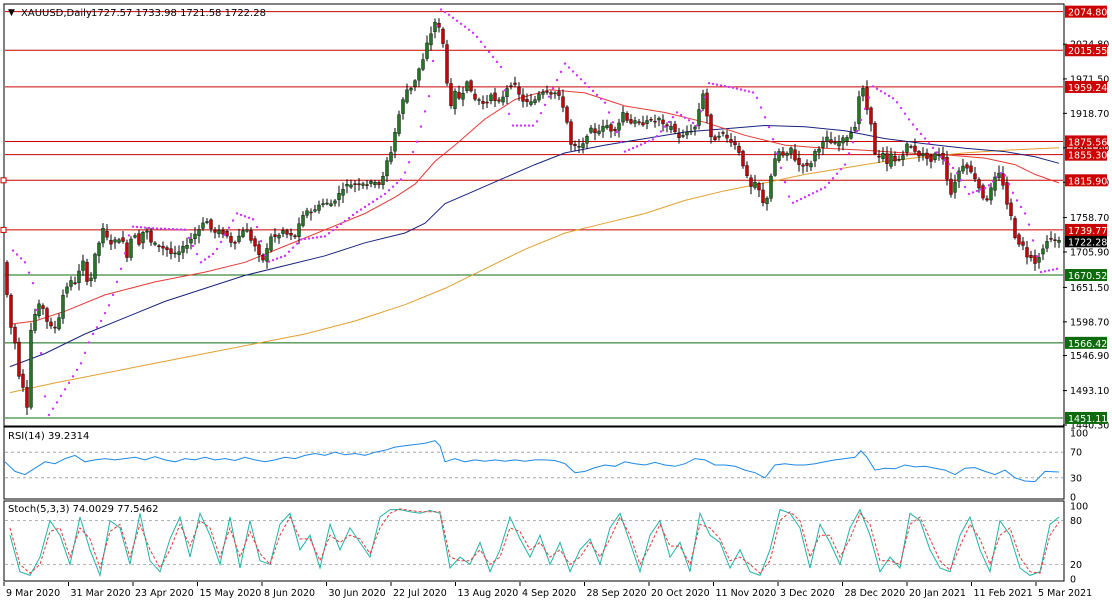 The width and height of the screenshot is (1112, 608). Describe the element at coordinates (534, 465) in the screenshot. I see `rsi-reference-lines` at that location.